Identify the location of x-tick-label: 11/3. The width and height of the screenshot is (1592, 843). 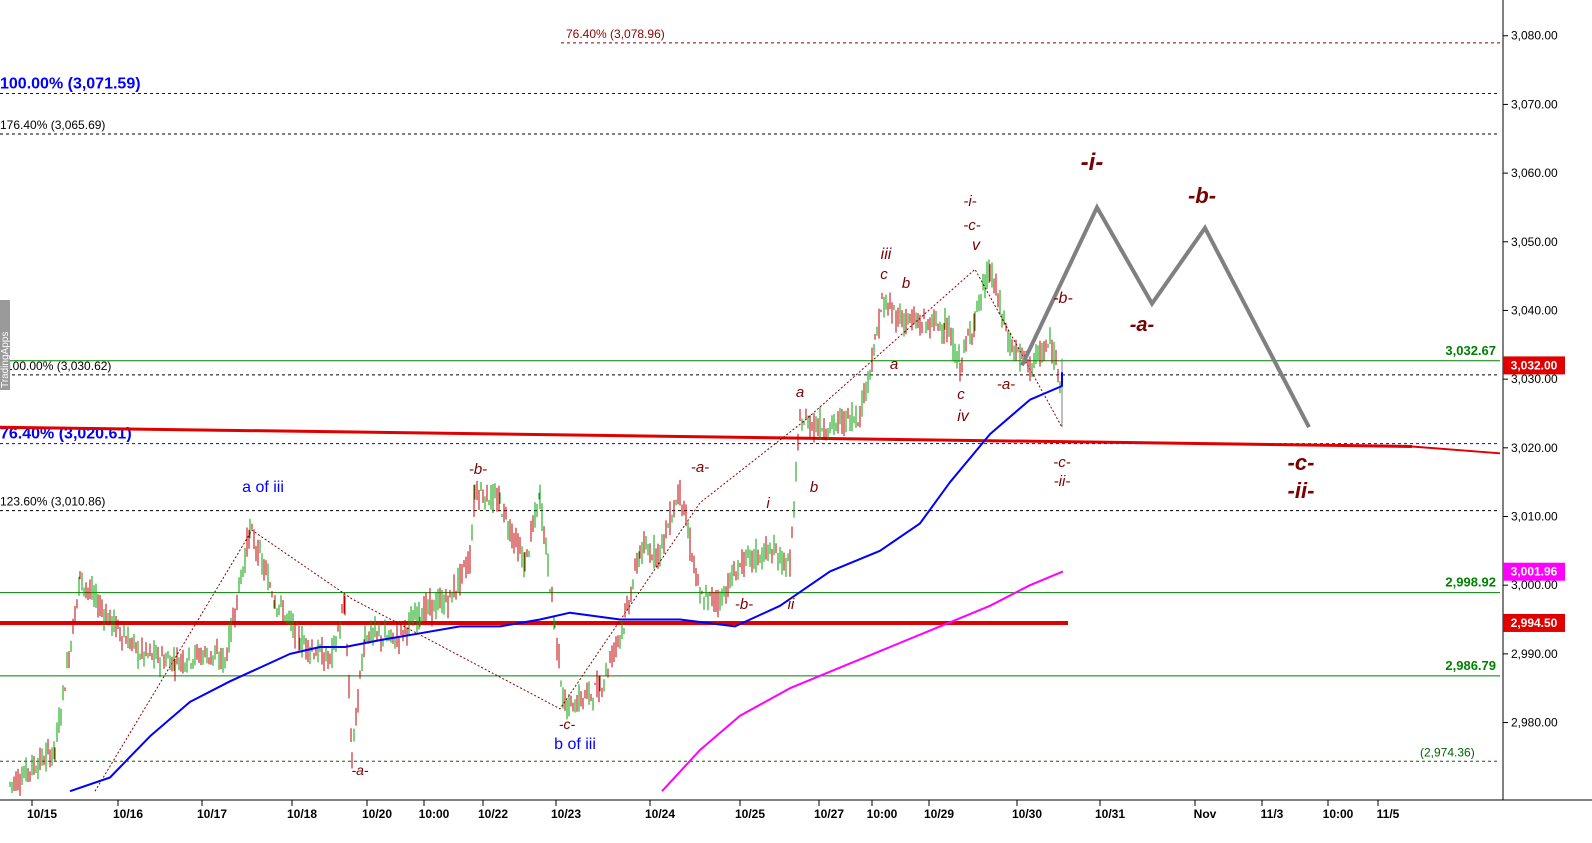
(1272, 814).